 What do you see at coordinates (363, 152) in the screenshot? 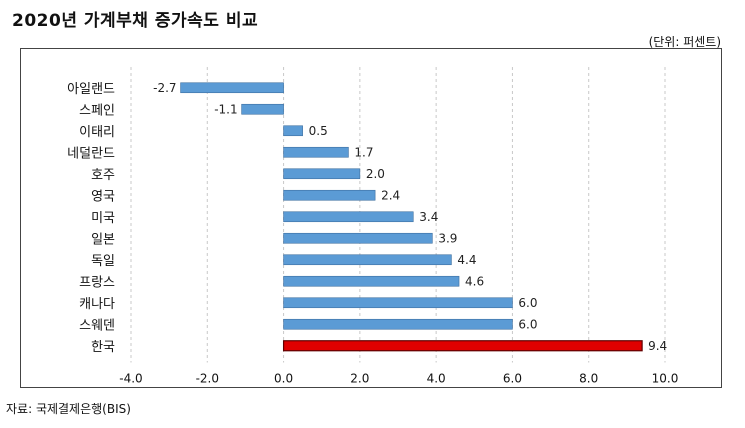
I see `data-label: 1.7` at bounding box center [363, 152].